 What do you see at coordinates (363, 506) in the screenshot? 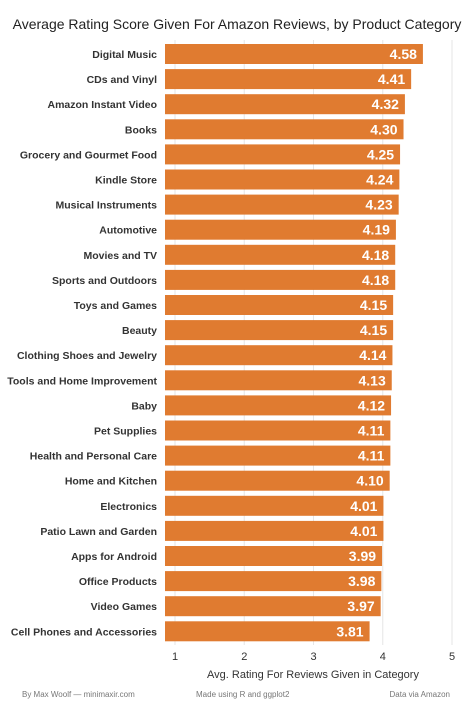
I see `value-label-18: 4.01` at bounding box center [363, 506].